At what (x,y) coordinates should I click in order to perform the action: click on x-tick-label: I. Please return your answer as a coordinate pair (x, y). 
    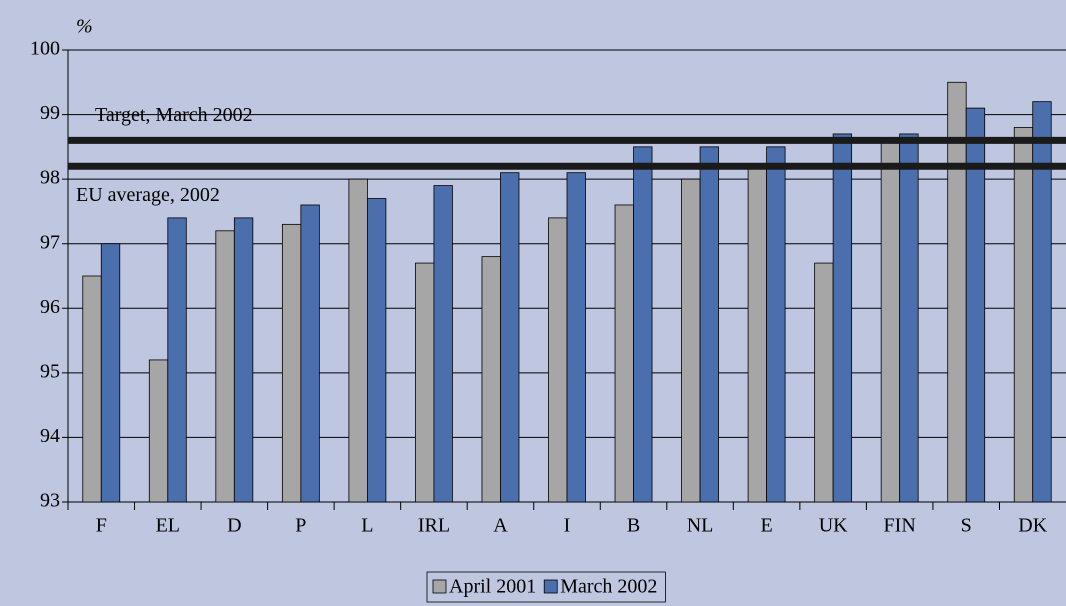
    Looking at the image, I should click on (567, 526).